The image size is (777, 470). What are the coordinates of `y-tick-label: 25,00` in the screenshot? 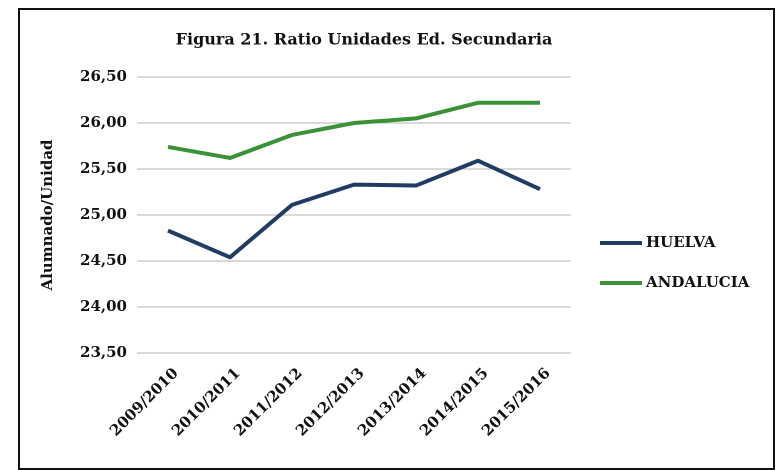 It's located at (103, 214).